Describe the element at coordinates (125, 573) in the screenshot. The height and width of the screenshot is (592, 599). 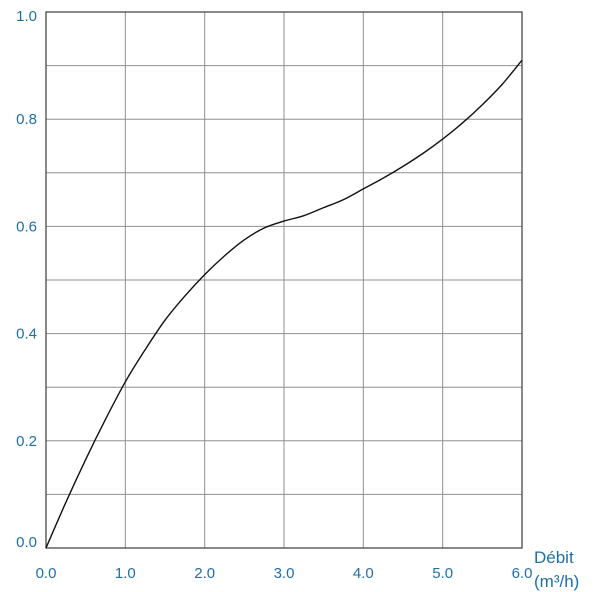
I see `x-tick-label: 1.0` at that location.